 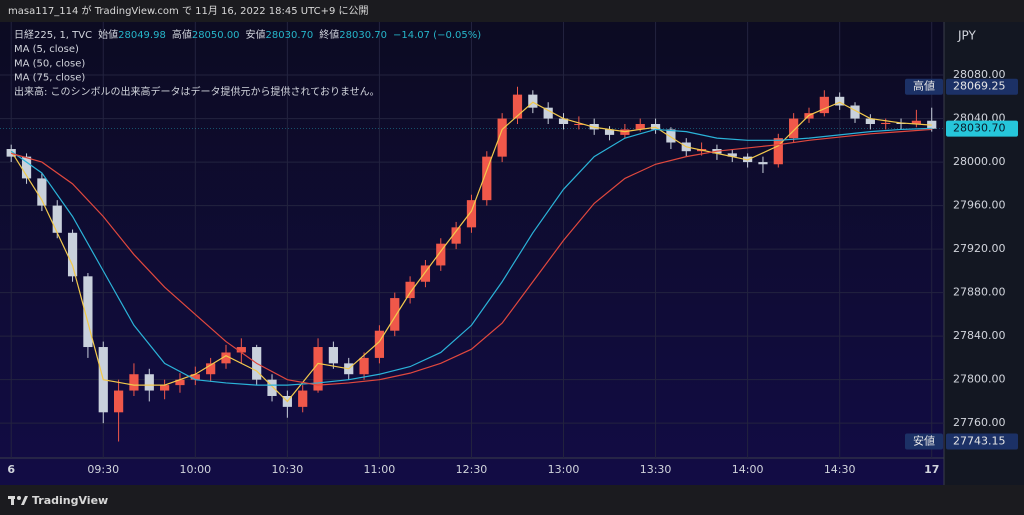 I want to click on brand: TradingView, so click(x=70, y=500).